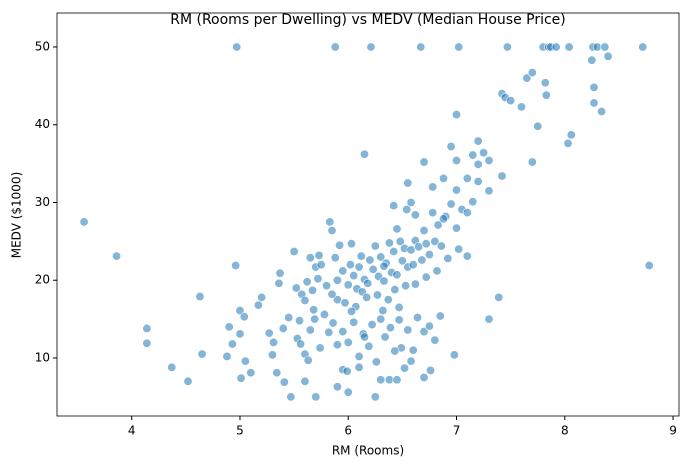  I want to click on x-tick-label: 8, so click(565, 431).